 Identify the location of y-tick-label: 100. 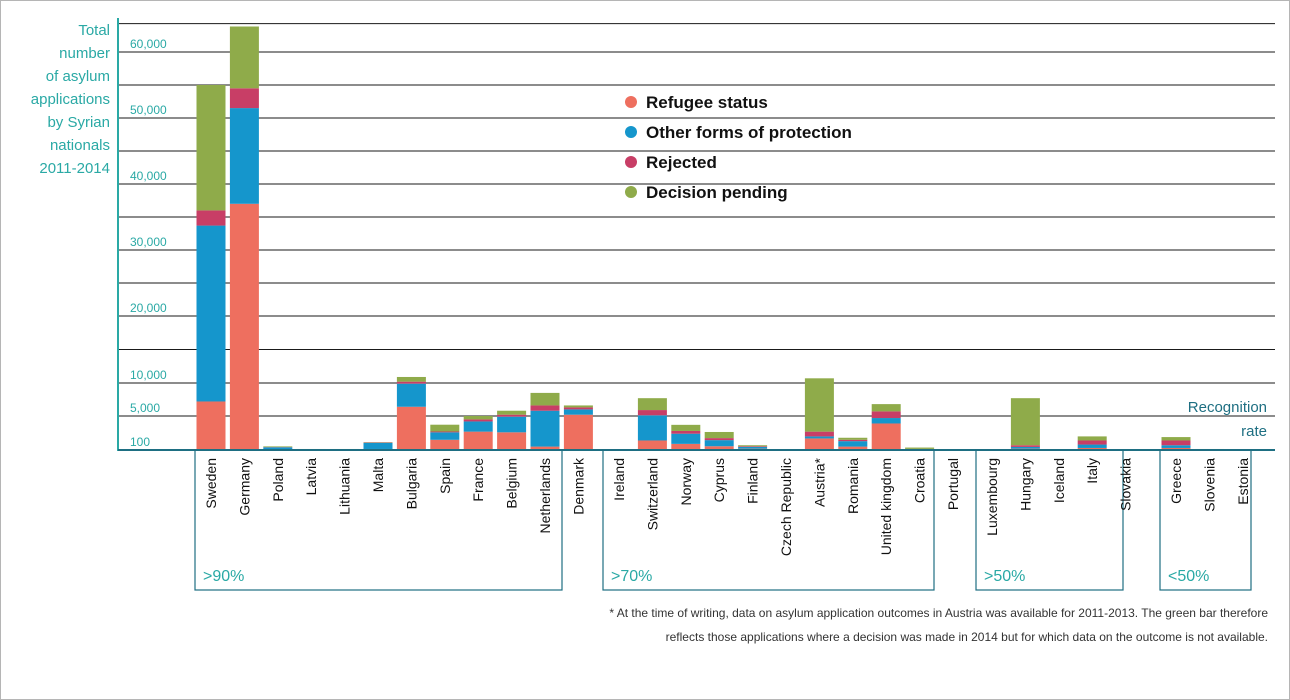
(140, 442).